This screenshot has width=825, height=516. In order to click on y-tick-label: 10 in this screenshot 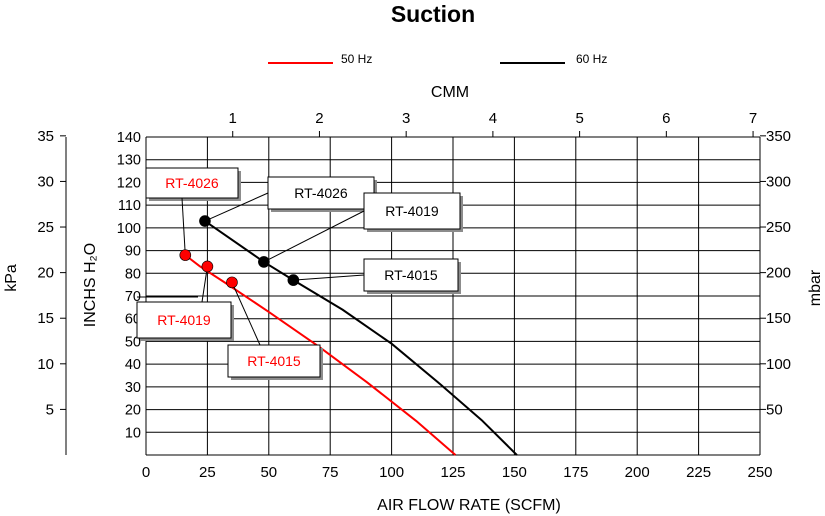, I will do `click(133, 433)`.